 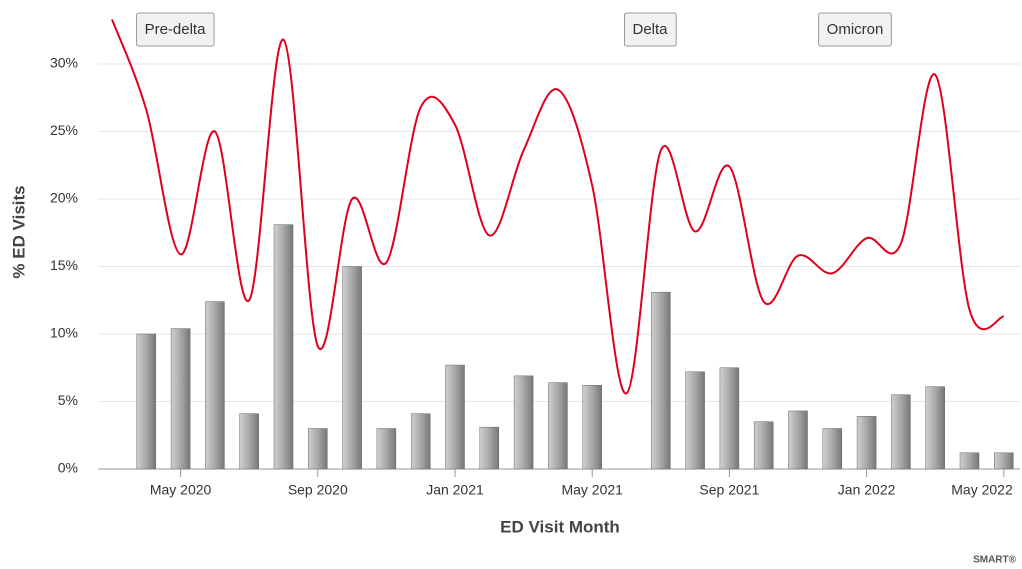 I want to click on x-tick-label: Sep 2021, so click(x=729, y=490).